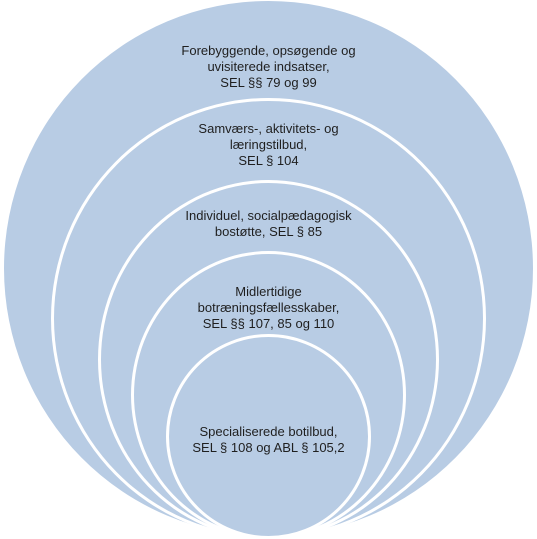 The image size is (537, 539). What do you see at coordinates (268, 50) in the screenshot?
I see `label-level-1-line-1: Forebyggende, opsøgende og` at bounding box center [268, 50].